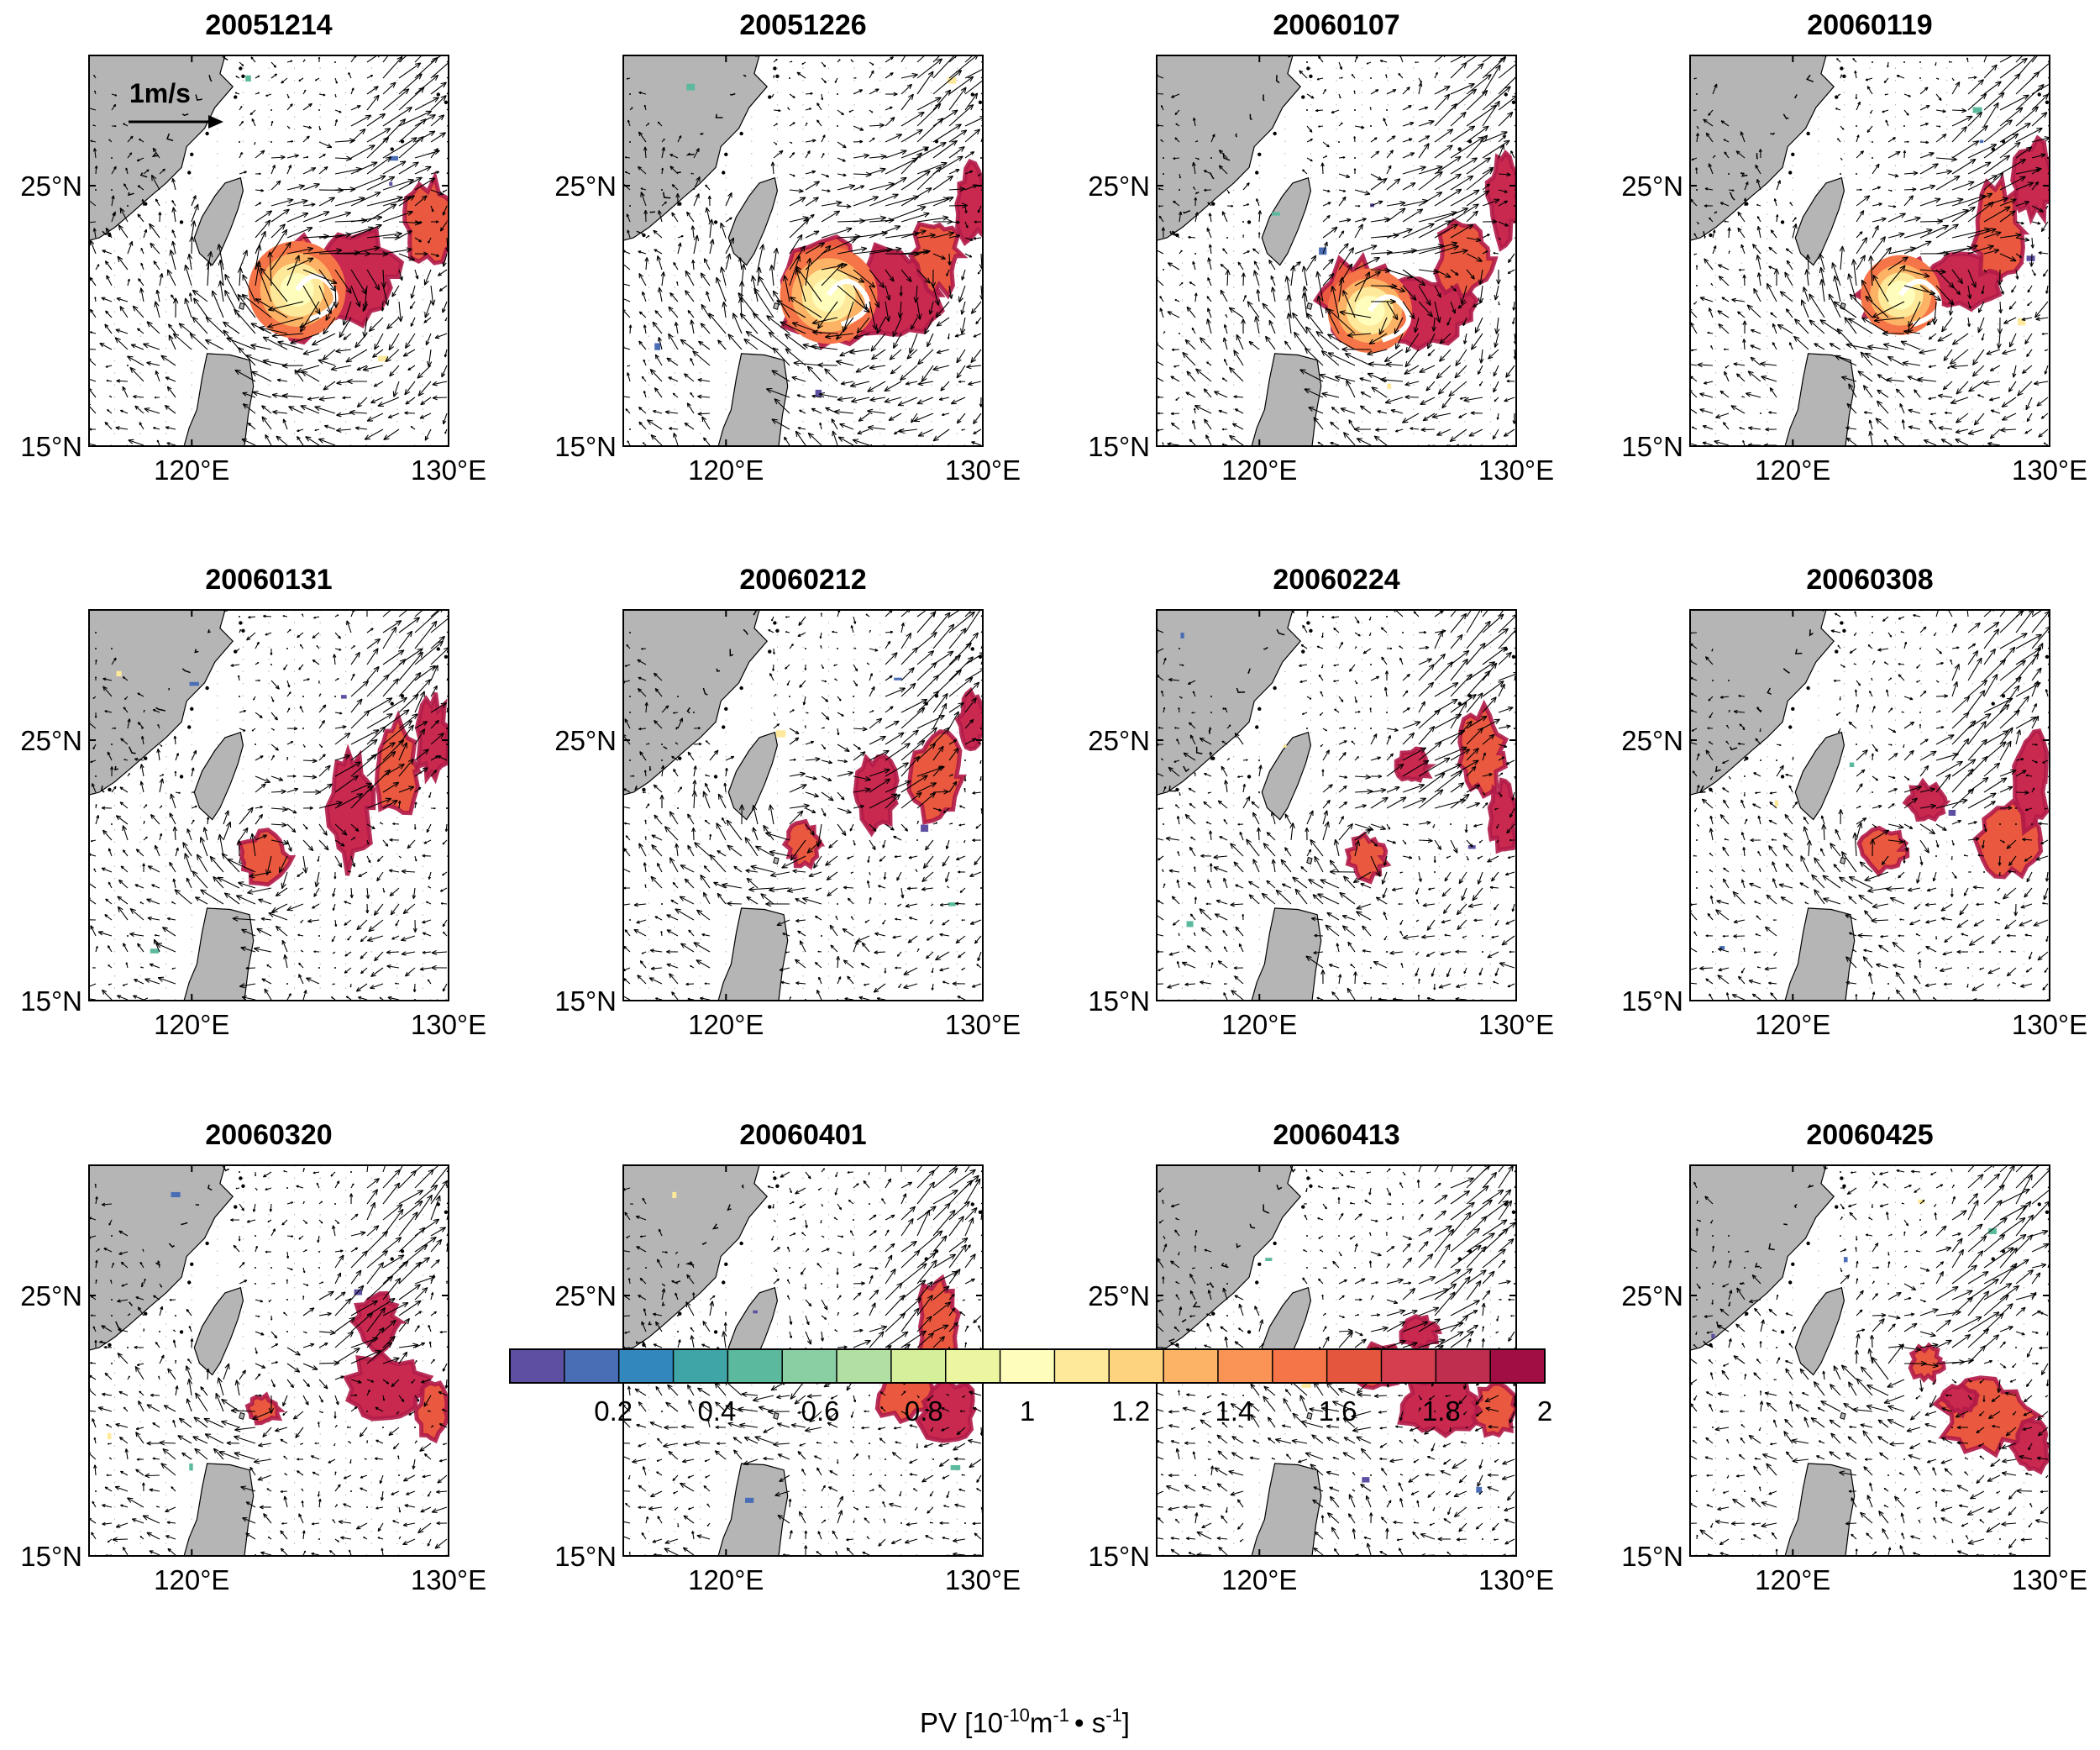  What do you see at coordinates (1173, 233) in the screenshot?
I see `coastline-detail` at bounding box center [1173, 233].